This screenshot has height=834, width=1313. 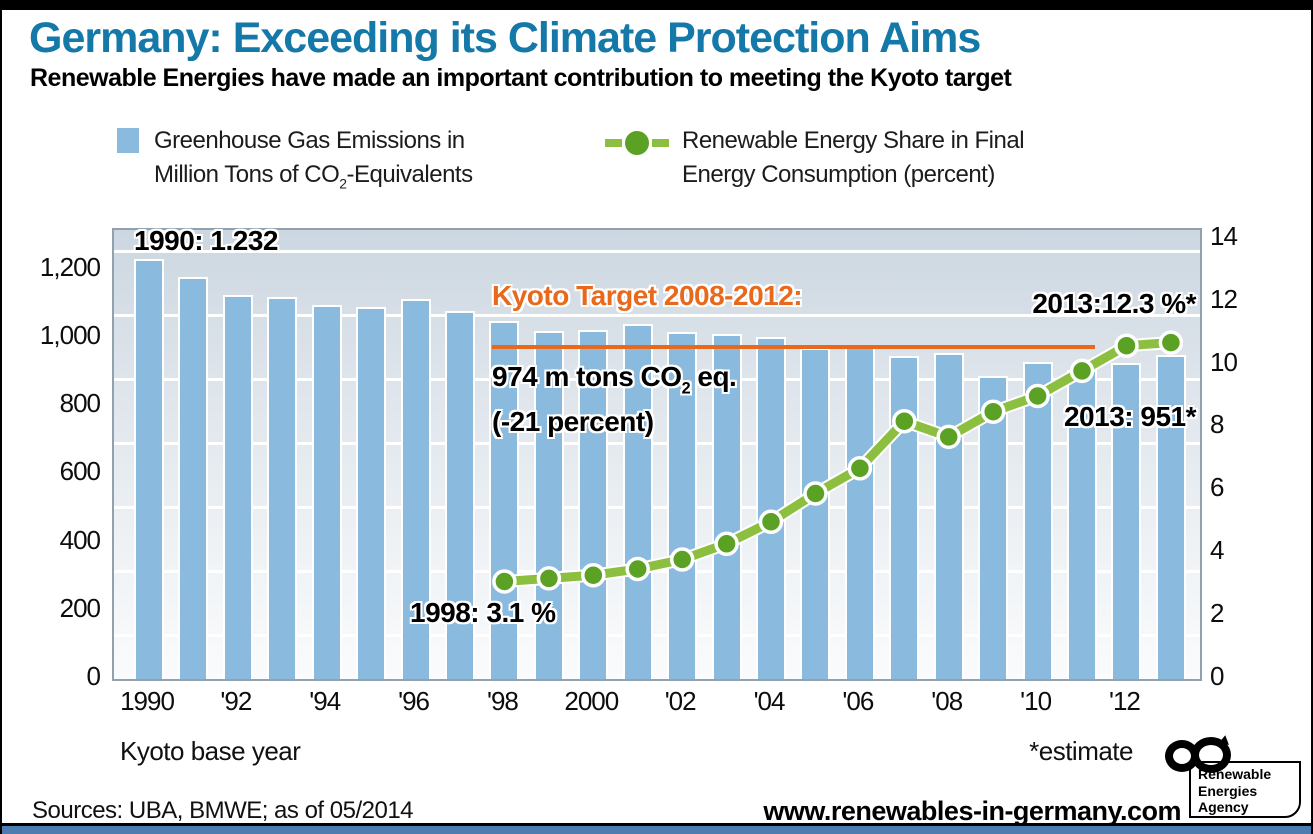 What do you see at coordinates (815, 513) in the screenshot?
I see `bar-2005` at bounding box center [815, 513].